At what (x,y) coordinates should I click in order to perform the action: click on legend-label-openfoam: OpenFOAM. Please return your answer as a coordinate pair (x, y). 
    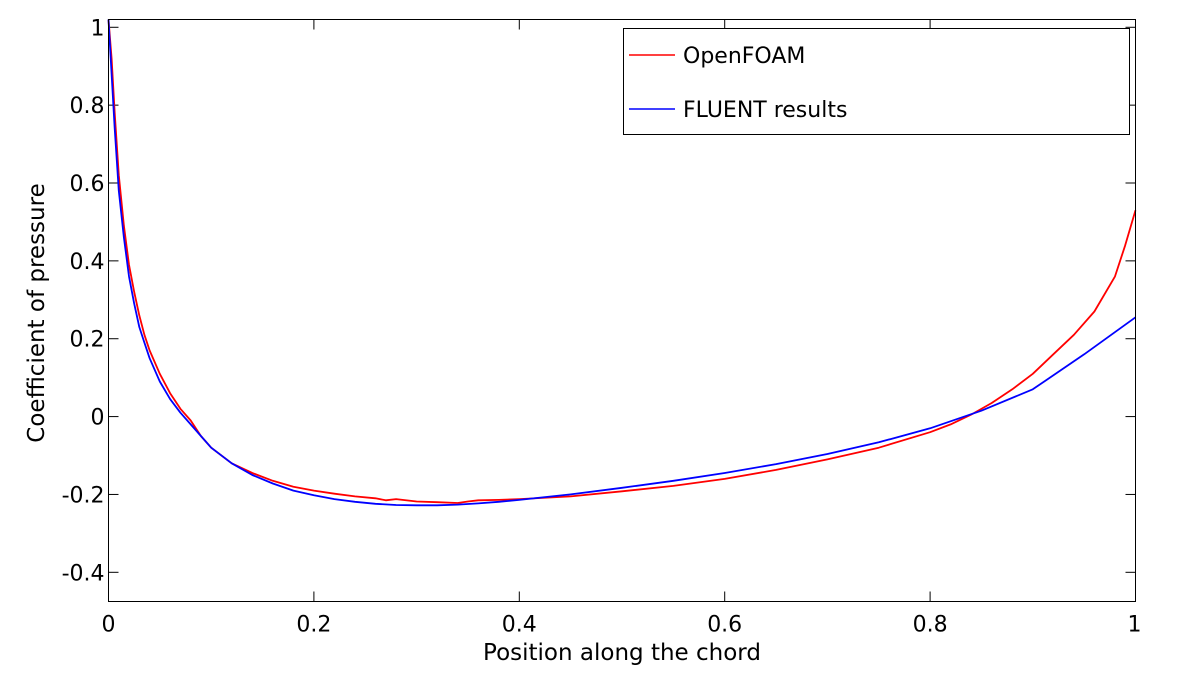
    Looking at the image, I should click on (744, 56).